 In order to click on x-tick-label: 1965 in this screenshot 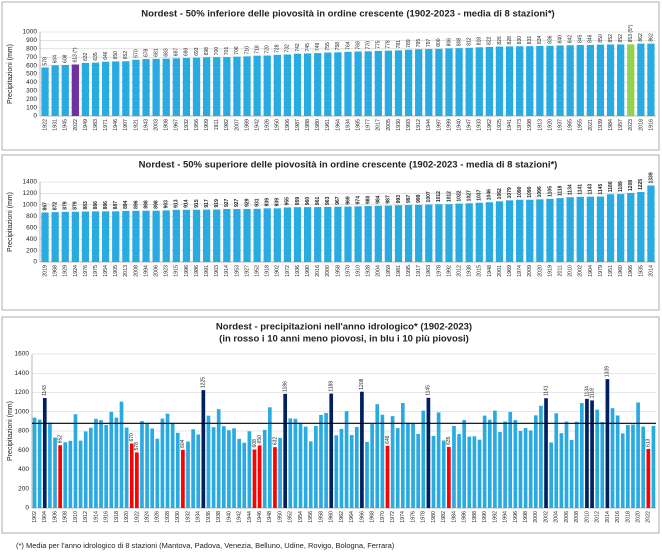, I will do `click(571, 125)`.